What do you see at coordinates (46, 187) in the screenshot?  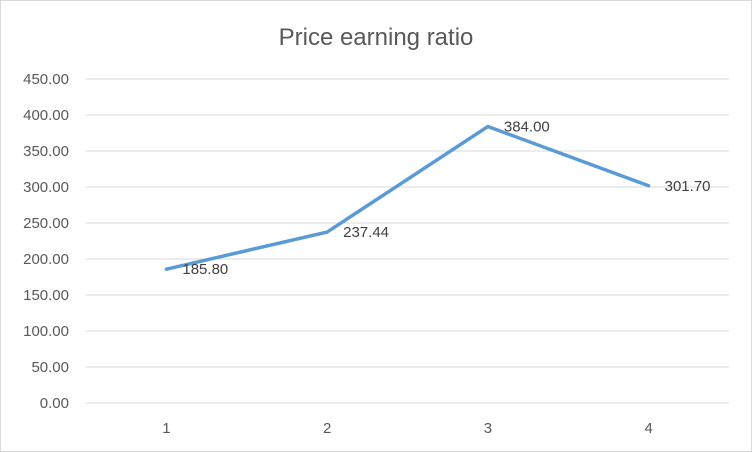 I see `y-tick-label: 300.00` at bounding box center [46, 187].